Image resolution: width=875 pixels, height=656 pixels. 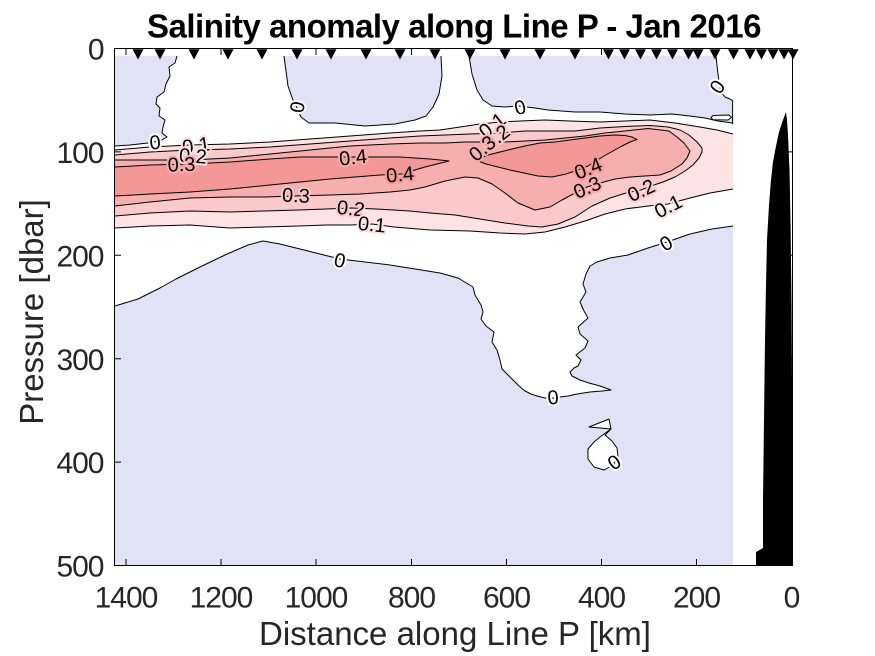 I want to click on svg-text: Pressure [dbar], so click(x=31, y=312).